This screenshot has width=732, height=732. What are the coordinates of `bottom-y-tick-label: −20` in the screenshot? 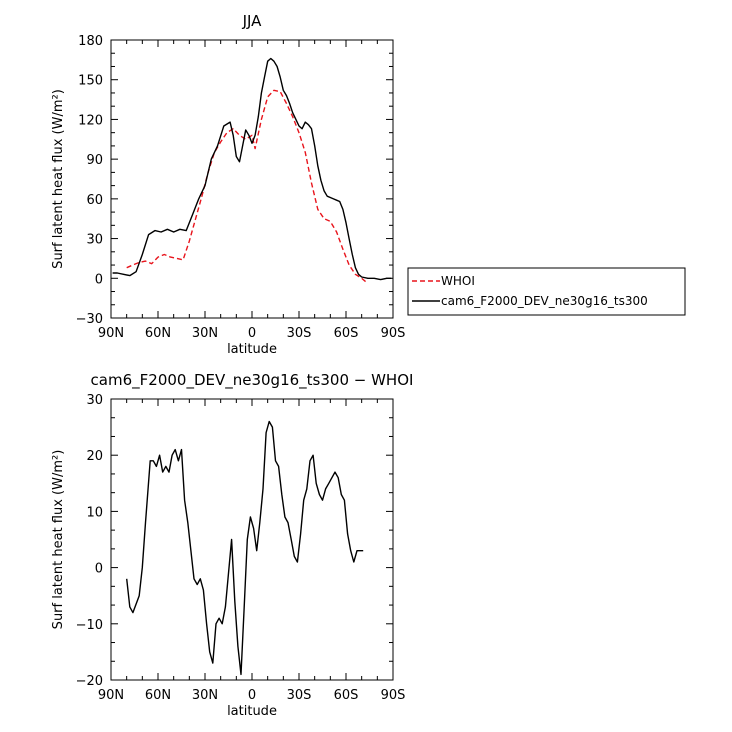 It's located at (89, 681).